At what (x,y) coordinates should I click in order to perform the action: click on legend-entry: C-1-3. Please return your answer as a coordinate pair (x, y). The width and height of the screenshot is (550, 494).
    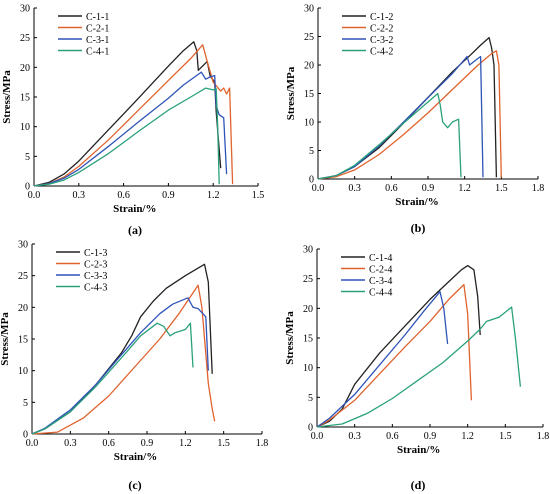
    Looking at the image, I should click on (95, 253).